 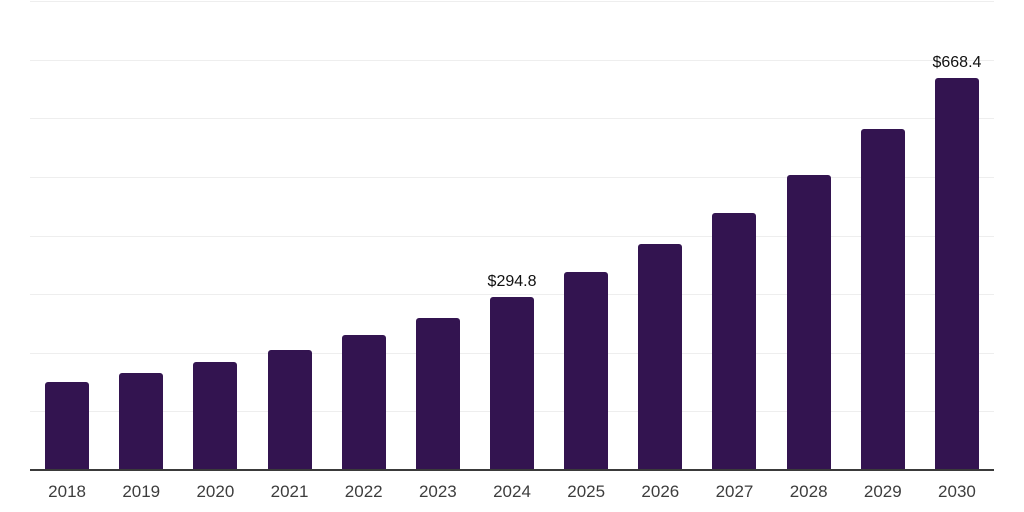 What do you see at coordinates (141, 421) in the screenshot?
I see `bar-2019` at bounding box center [141, 421].